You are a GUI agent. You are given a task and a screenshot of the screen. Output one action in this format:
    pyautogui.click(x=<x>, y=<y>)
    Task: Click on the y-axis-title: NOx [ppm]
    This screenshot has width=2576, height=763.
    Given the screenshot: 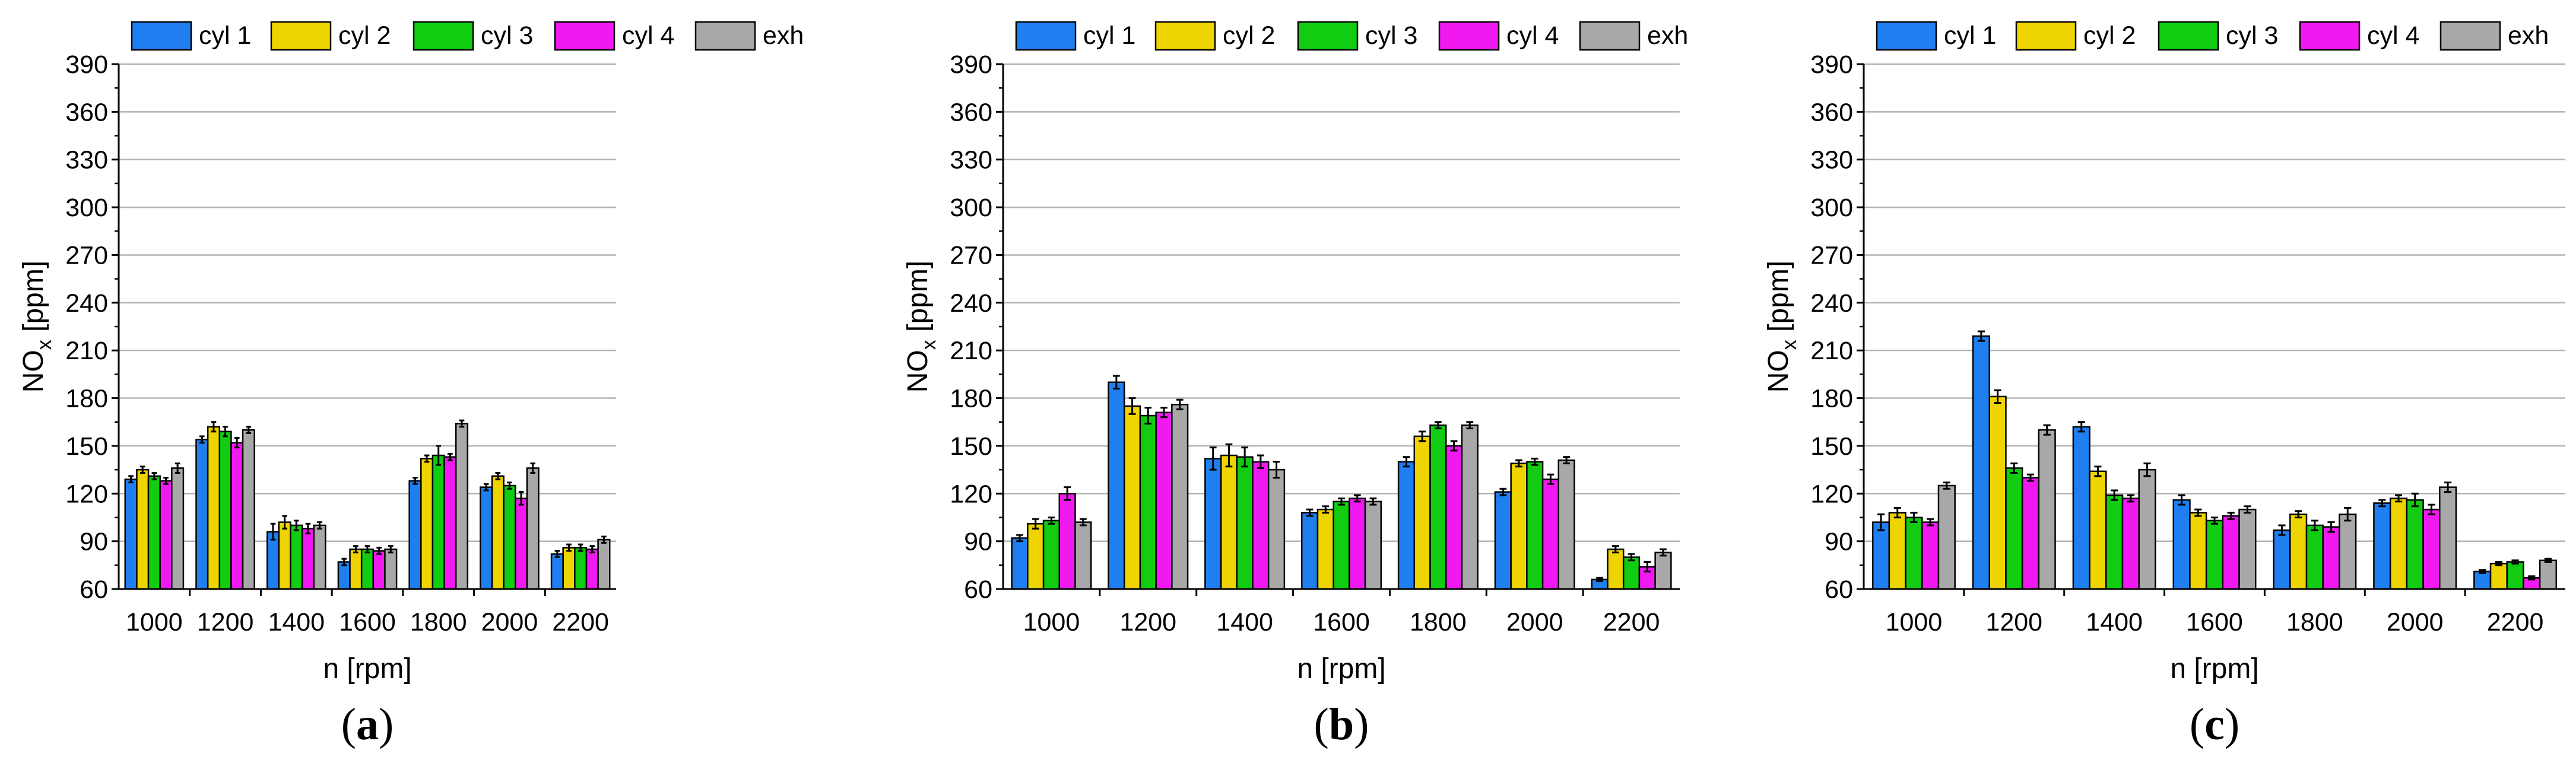 What is the action you would take?
    pyautogui.click(x=921, y=326)
    